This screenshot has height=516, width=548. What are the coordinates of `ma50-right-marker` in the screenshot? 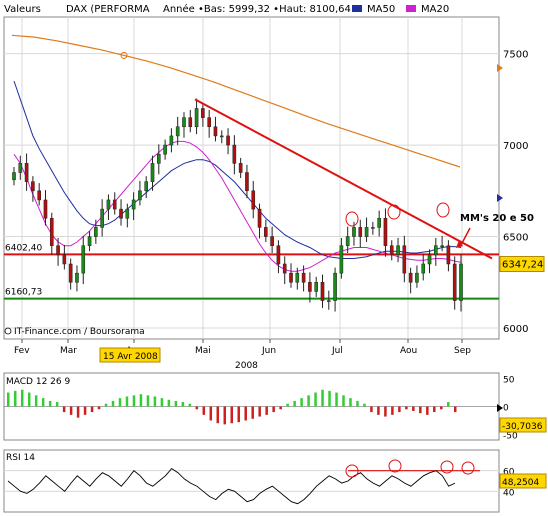 It's located at (500, 198).